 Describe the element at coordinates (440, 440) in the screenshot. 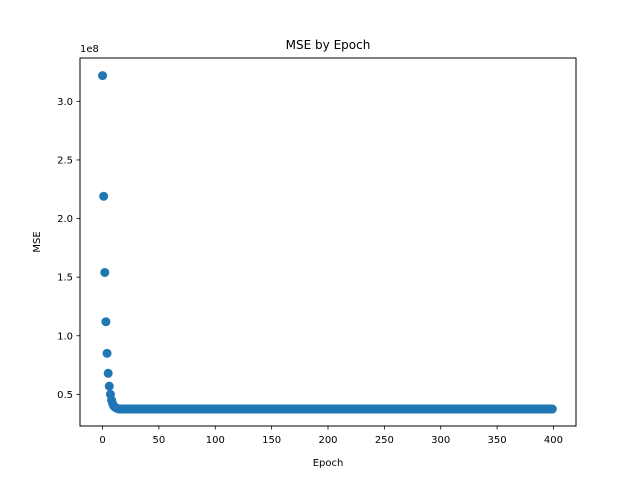

I see `x-tick-label: 300` at that location.